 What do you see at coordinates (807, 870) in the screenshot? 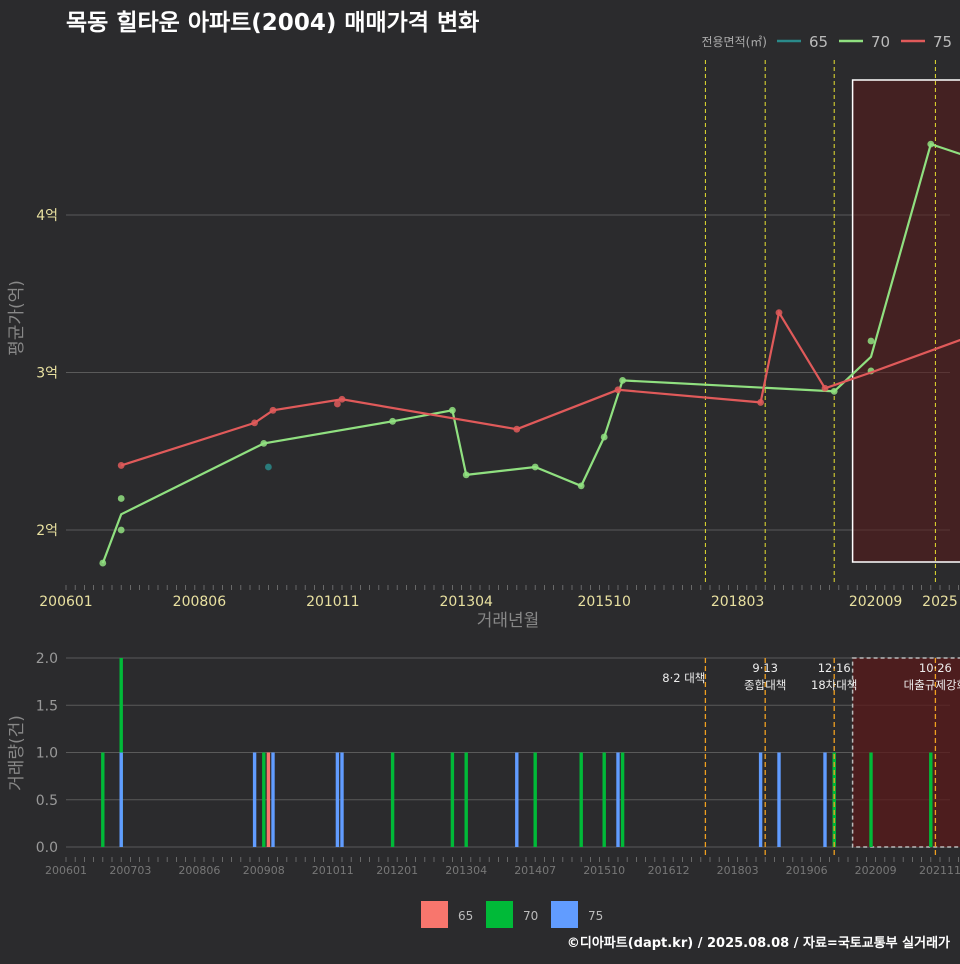
I see `x-tick-label: 201906` at bounding box center [807, 870].